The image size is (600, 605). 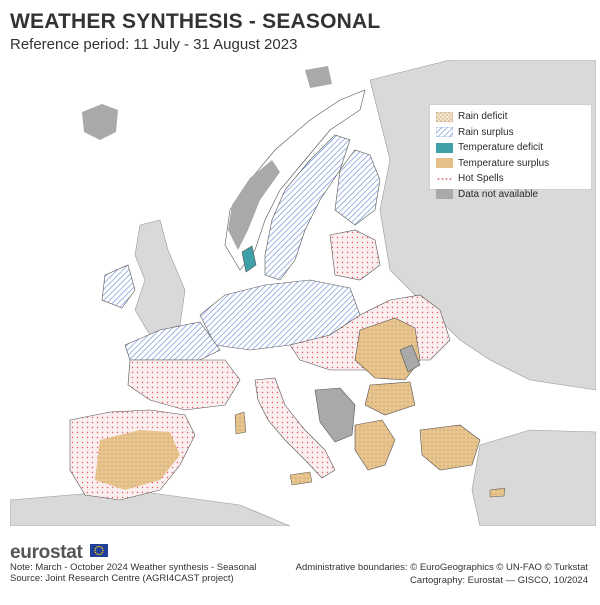 I want to click on region-baltics, so click(x=355, y=255).